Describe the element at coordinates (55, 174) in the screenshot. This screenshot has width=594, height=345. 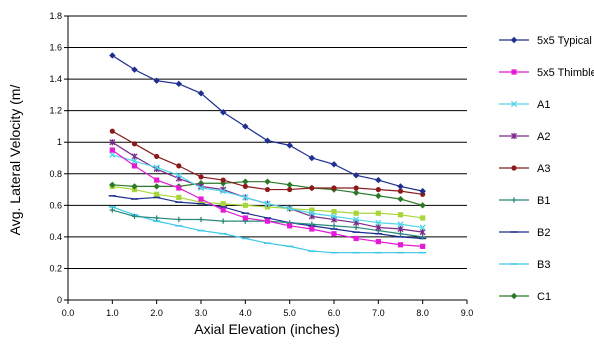
I see `y-tick-label: 0.8` at that location.